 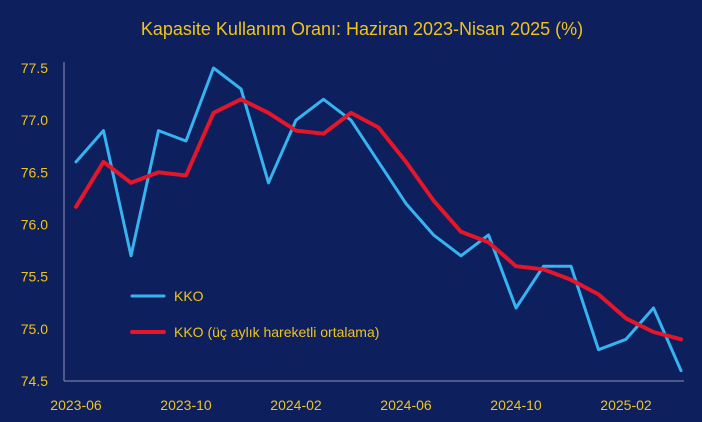 I want to click on x-tick-label: 2024-06, so click(x=406, y=405).